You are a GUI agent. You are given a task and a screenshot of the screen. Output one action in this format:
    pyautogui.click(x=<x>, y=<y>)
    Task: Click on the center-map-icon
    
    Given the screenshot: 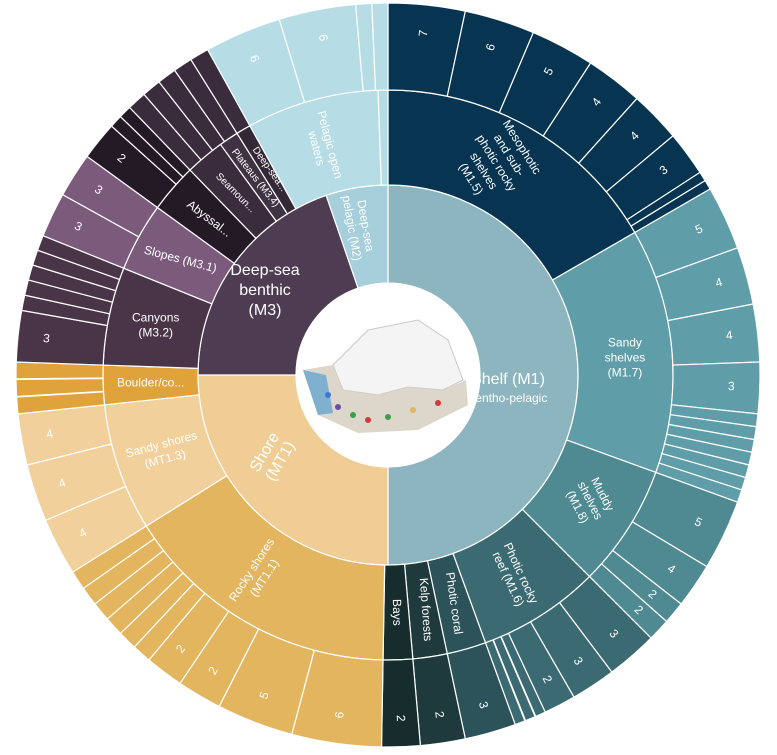 What is the action you would take?
    pyautogui.click(x=388, y=375)
    